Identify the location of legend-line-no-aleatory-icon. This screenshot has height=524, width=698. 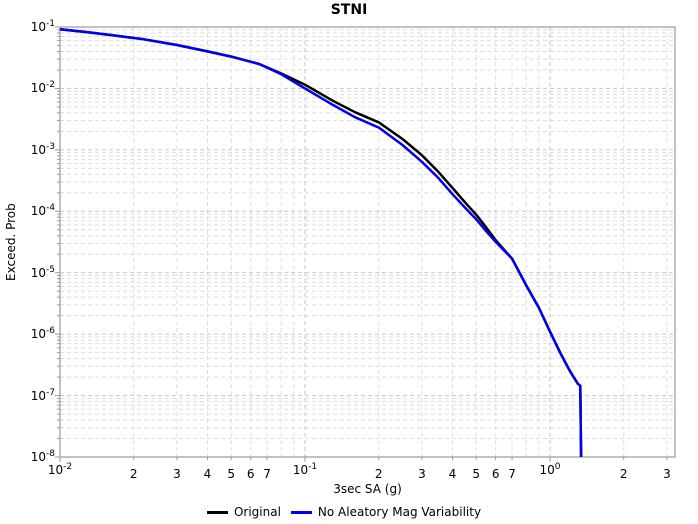
(301, 512).